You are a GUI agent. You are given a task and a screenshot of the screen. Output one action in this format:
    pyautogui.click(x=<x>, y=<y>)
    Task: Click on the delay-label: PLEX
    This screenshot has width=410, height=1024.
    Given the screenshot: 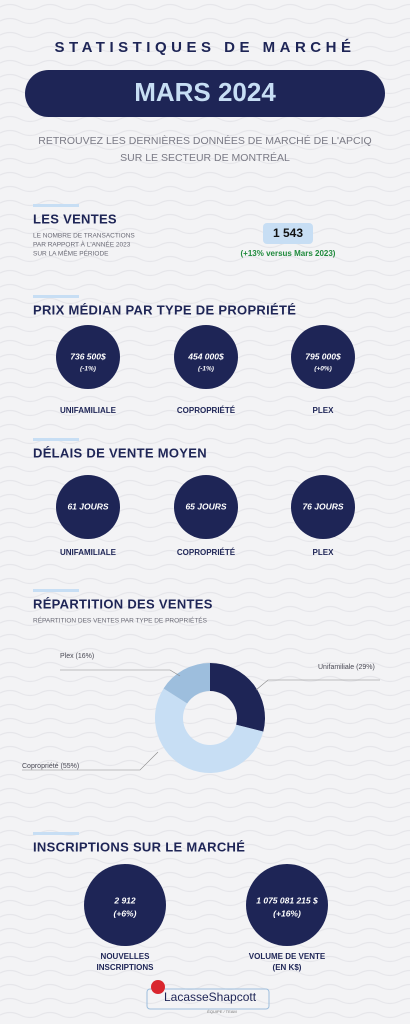 What is the action you would take?
    pyautogui.click(x=324, y=552)
    